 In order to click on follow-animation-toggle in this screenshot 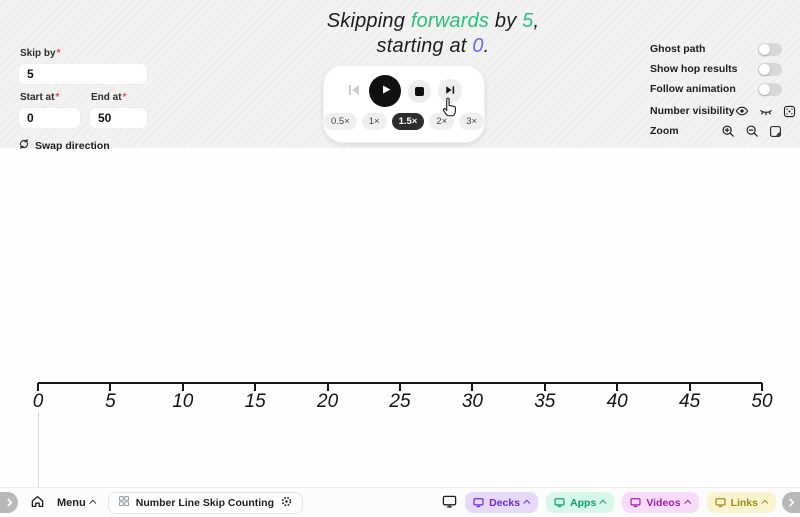, I will do `click(770, 89)`.